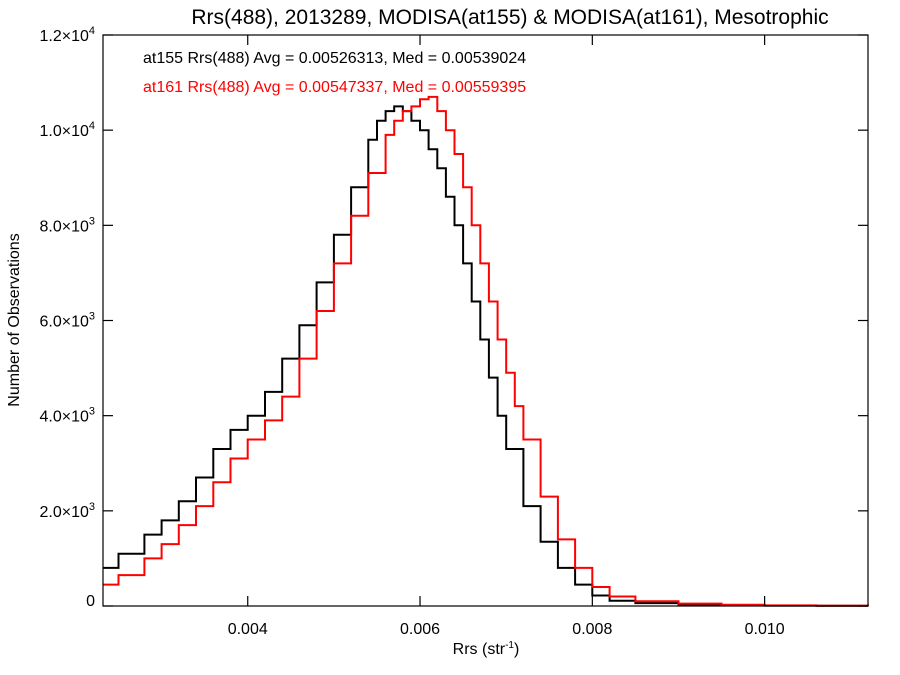 Image resolution: width=900 pixels, height=675 pixels. Describe the element at coordinates (67, 130) in the screenshot. I see `y-tick-label: 1.0×10⁴` at that location.